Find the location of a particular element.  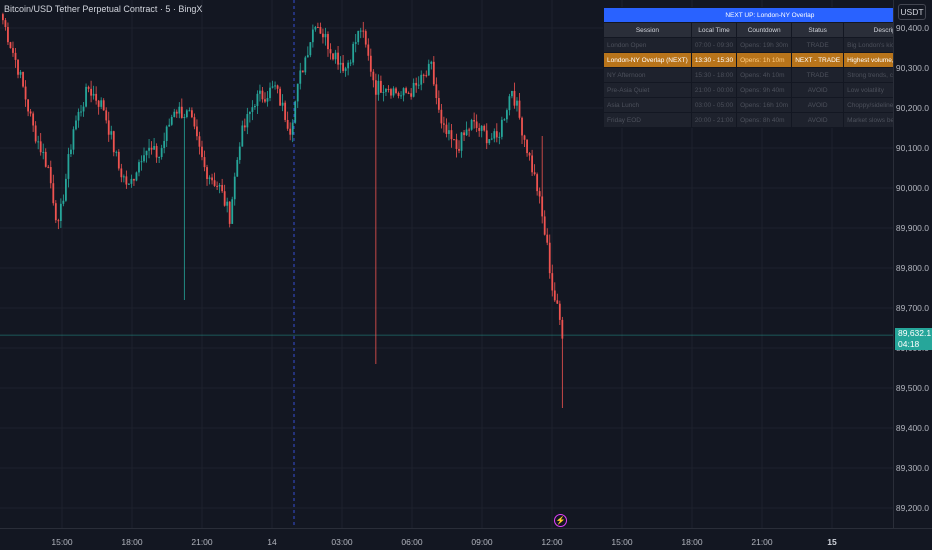

lightning-icon: ⚡ is located at coordinates (560, 520).